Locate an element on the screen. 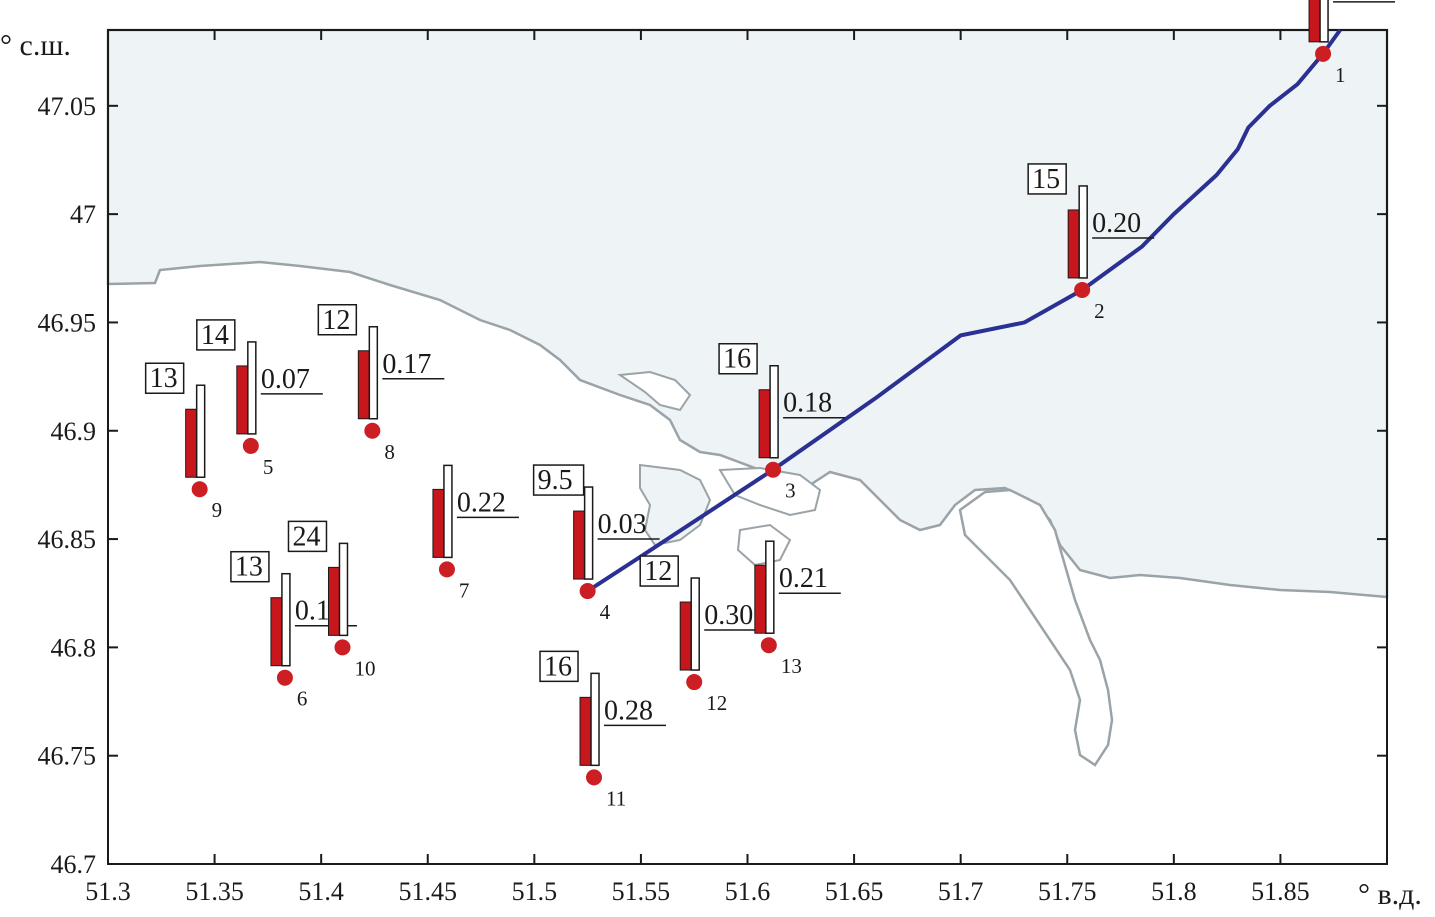 The height and width of the screenshot is (917, 1435). station-3: 3 16 0.18 is located at coordinates (782, 422).